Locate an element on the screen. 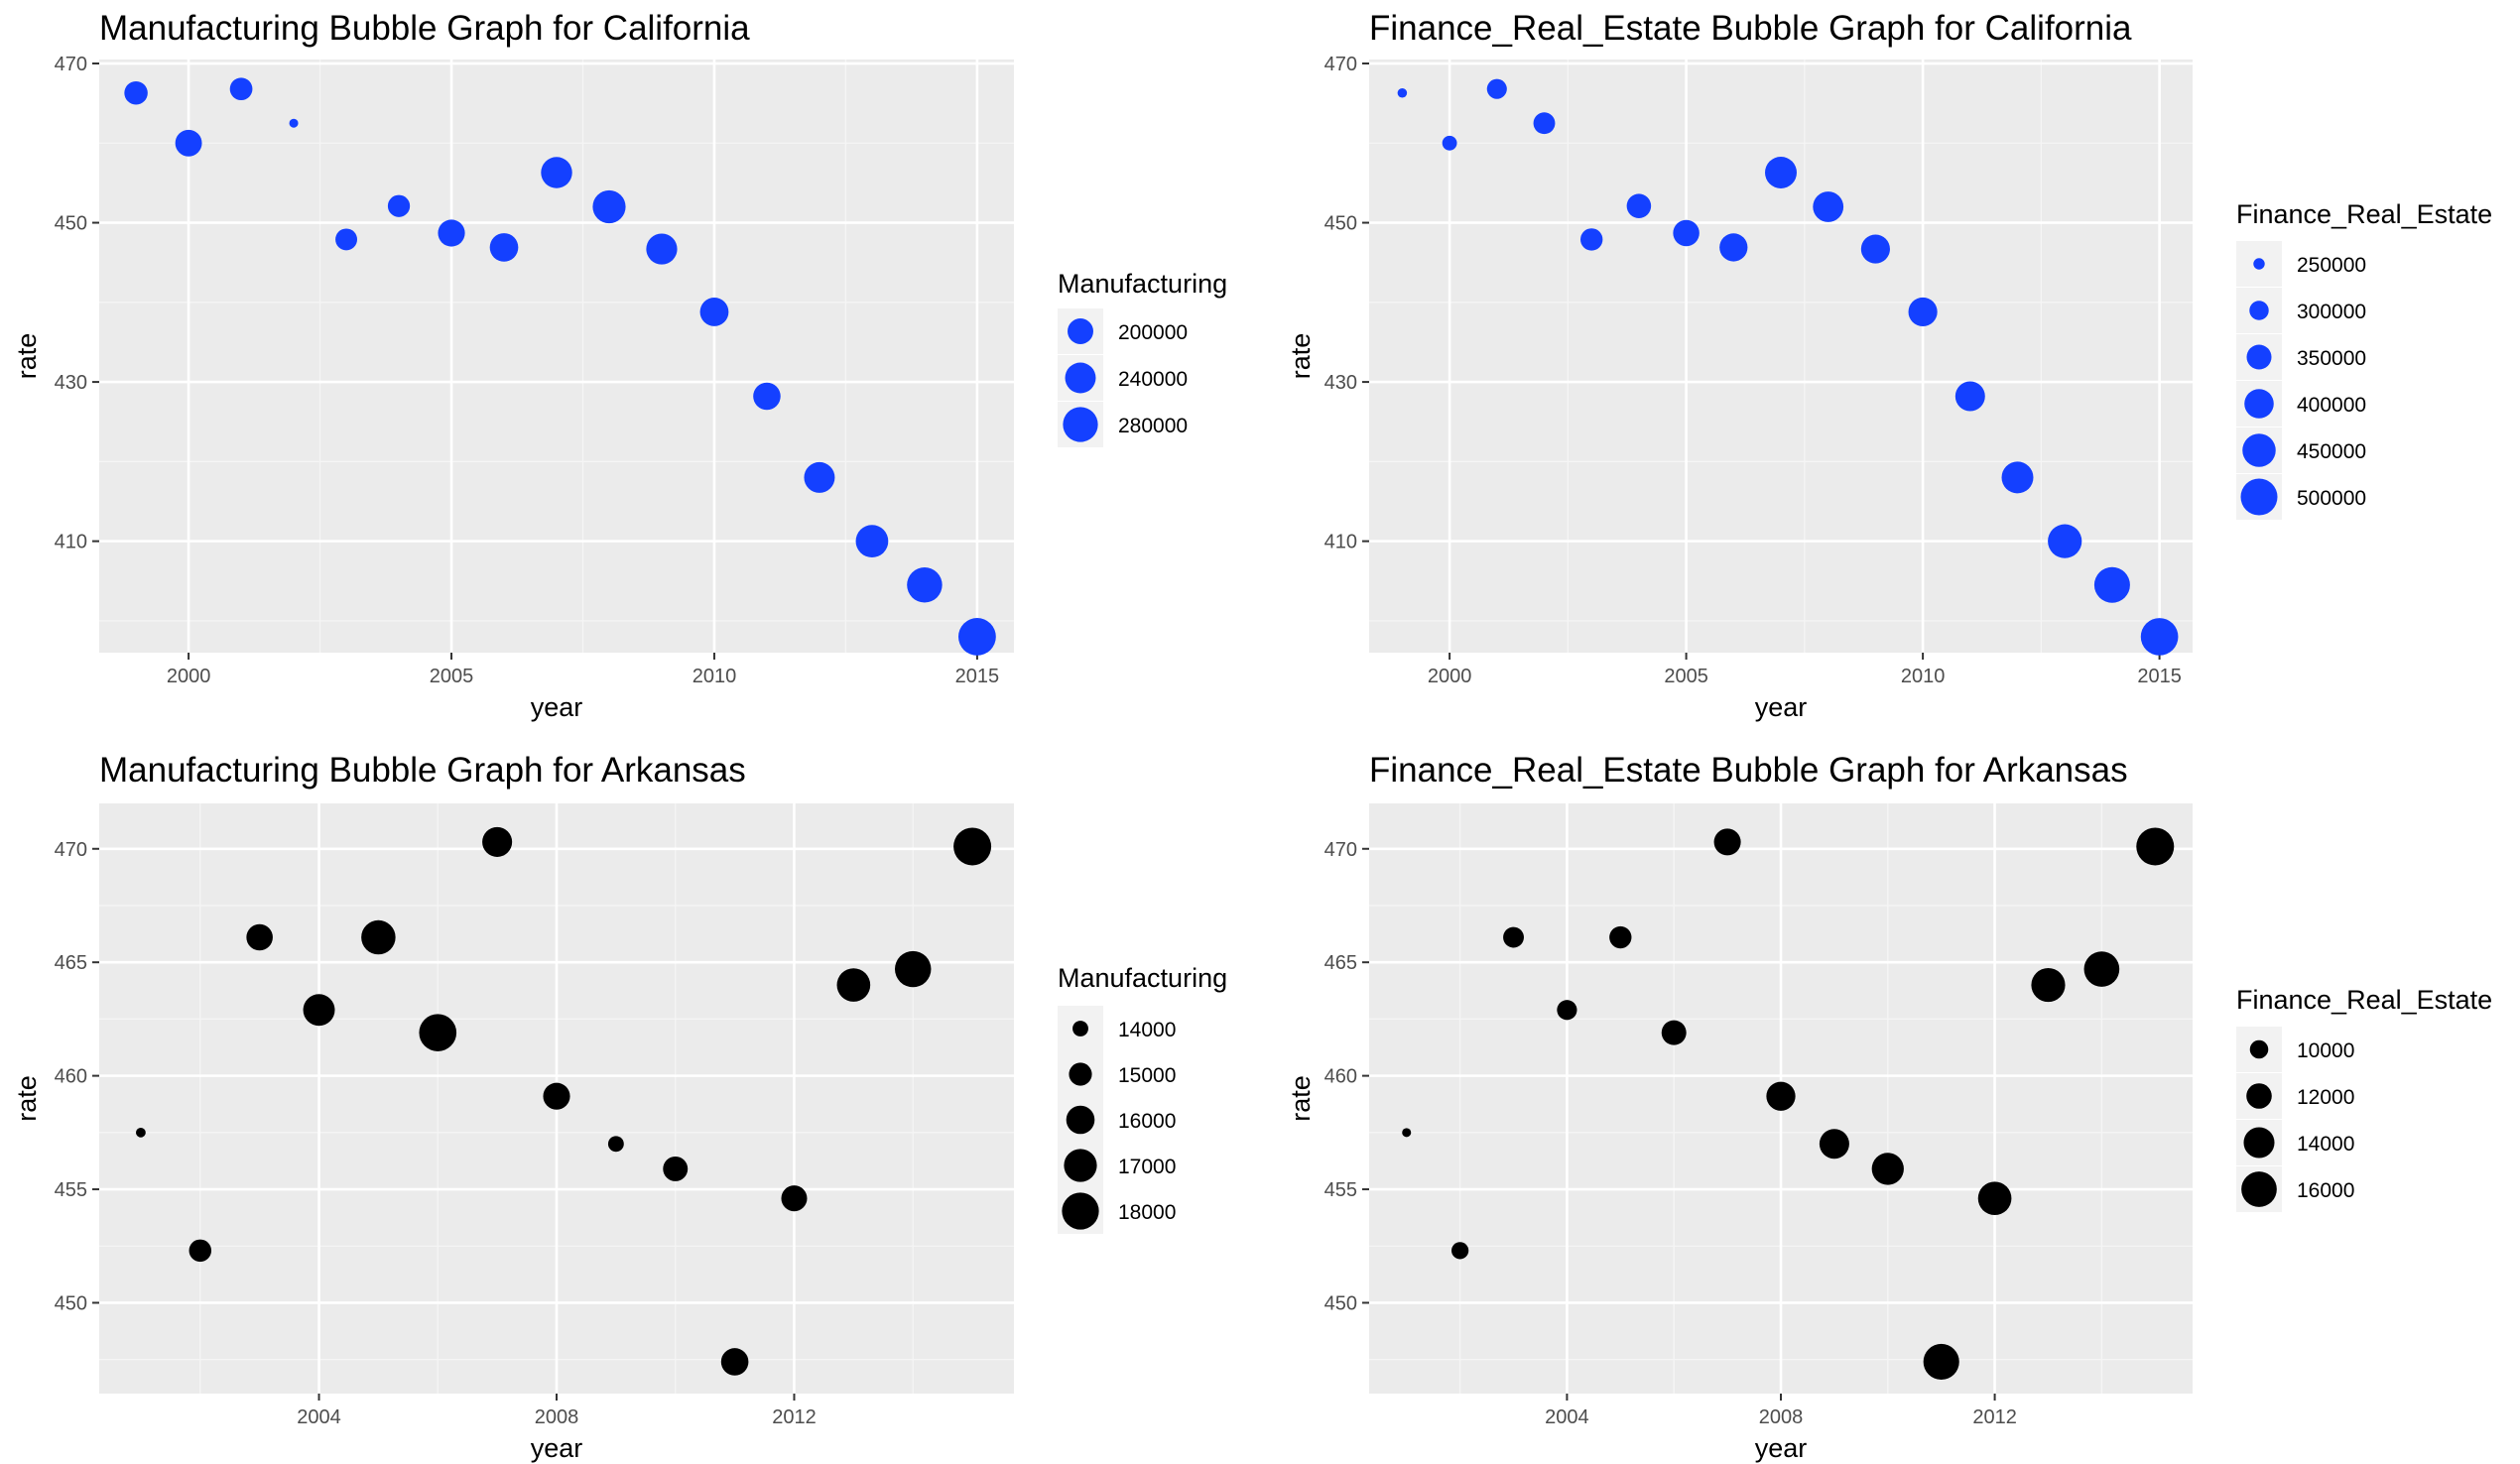  legend-label: 500000 is located at coordinates (2331, 498).